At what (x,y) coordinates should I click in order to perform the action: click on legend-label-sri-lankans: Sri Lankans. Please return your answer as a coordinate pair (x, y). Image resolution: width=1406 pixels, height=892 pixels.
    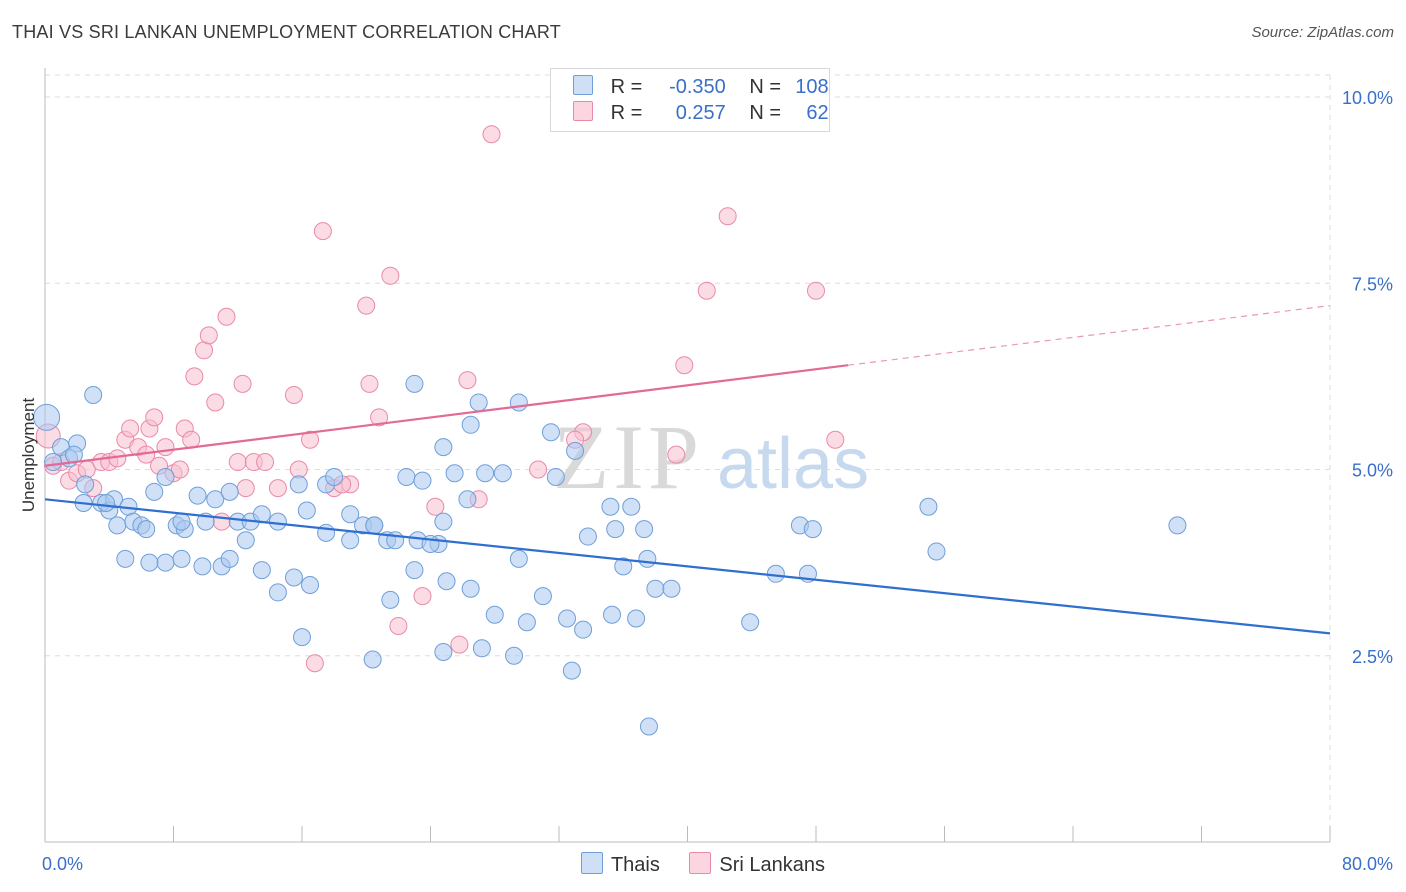
    Looking at the image, I should click on (772, 865).